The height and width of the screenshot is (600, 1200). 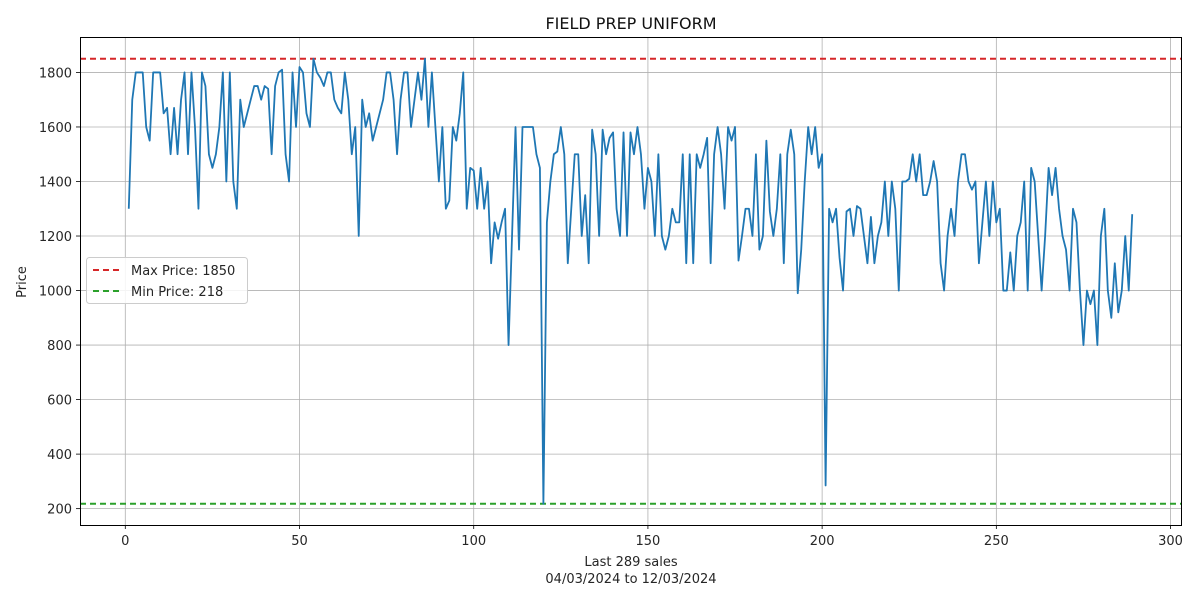 What do you see at coordinates (55, 237) in the screenshot?
I see `y-tick-label: 1200` at bounding box center [55, 237].